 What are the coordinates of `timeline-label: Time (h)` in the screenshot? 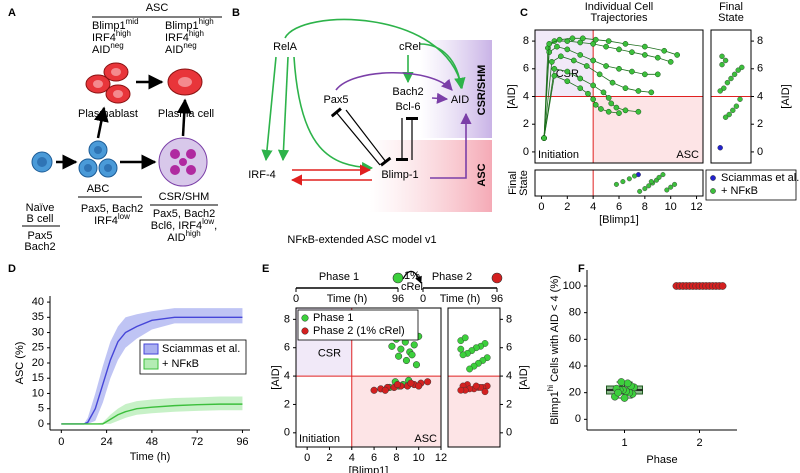 It's located at (460, 299).